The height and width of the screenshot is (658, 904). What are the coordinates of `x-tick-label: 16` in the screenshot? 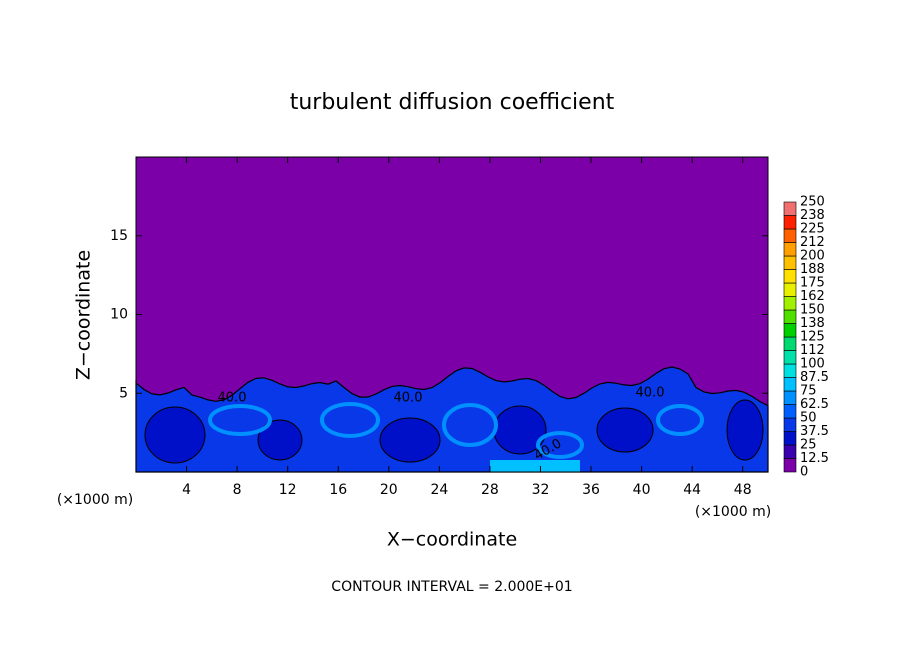 It's located at (338, 490).